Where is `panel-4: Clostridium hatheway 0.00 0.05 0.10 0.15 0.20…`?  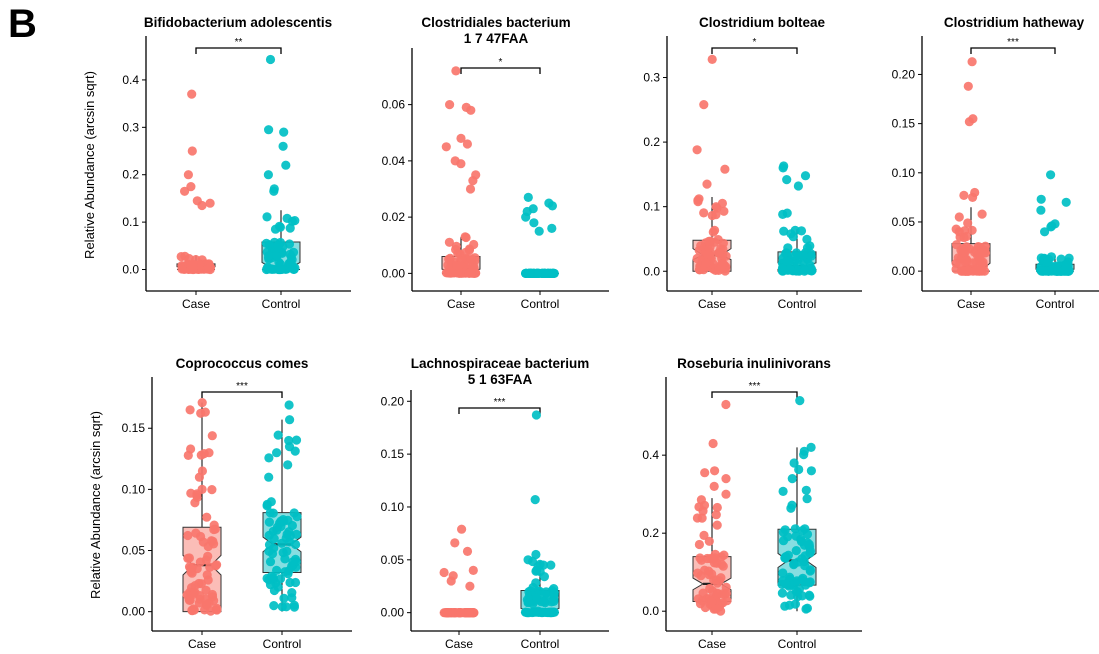 panel-4: Clostridium hatheway 0.00 0.05 0.10 0.15 0.20… is located at coordinates (995, 163).